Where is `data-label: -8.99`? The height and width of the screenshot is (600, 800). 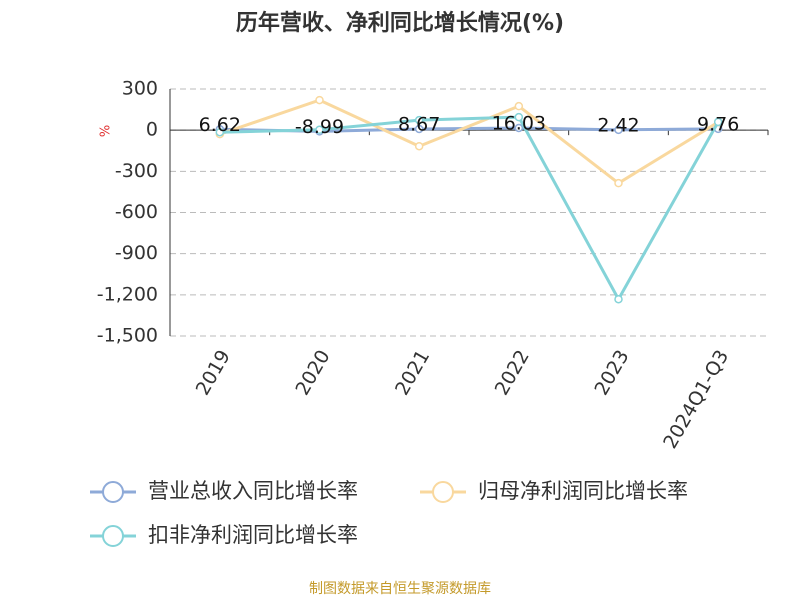
data-label: -8.99 is located at coordinates (319, 127).